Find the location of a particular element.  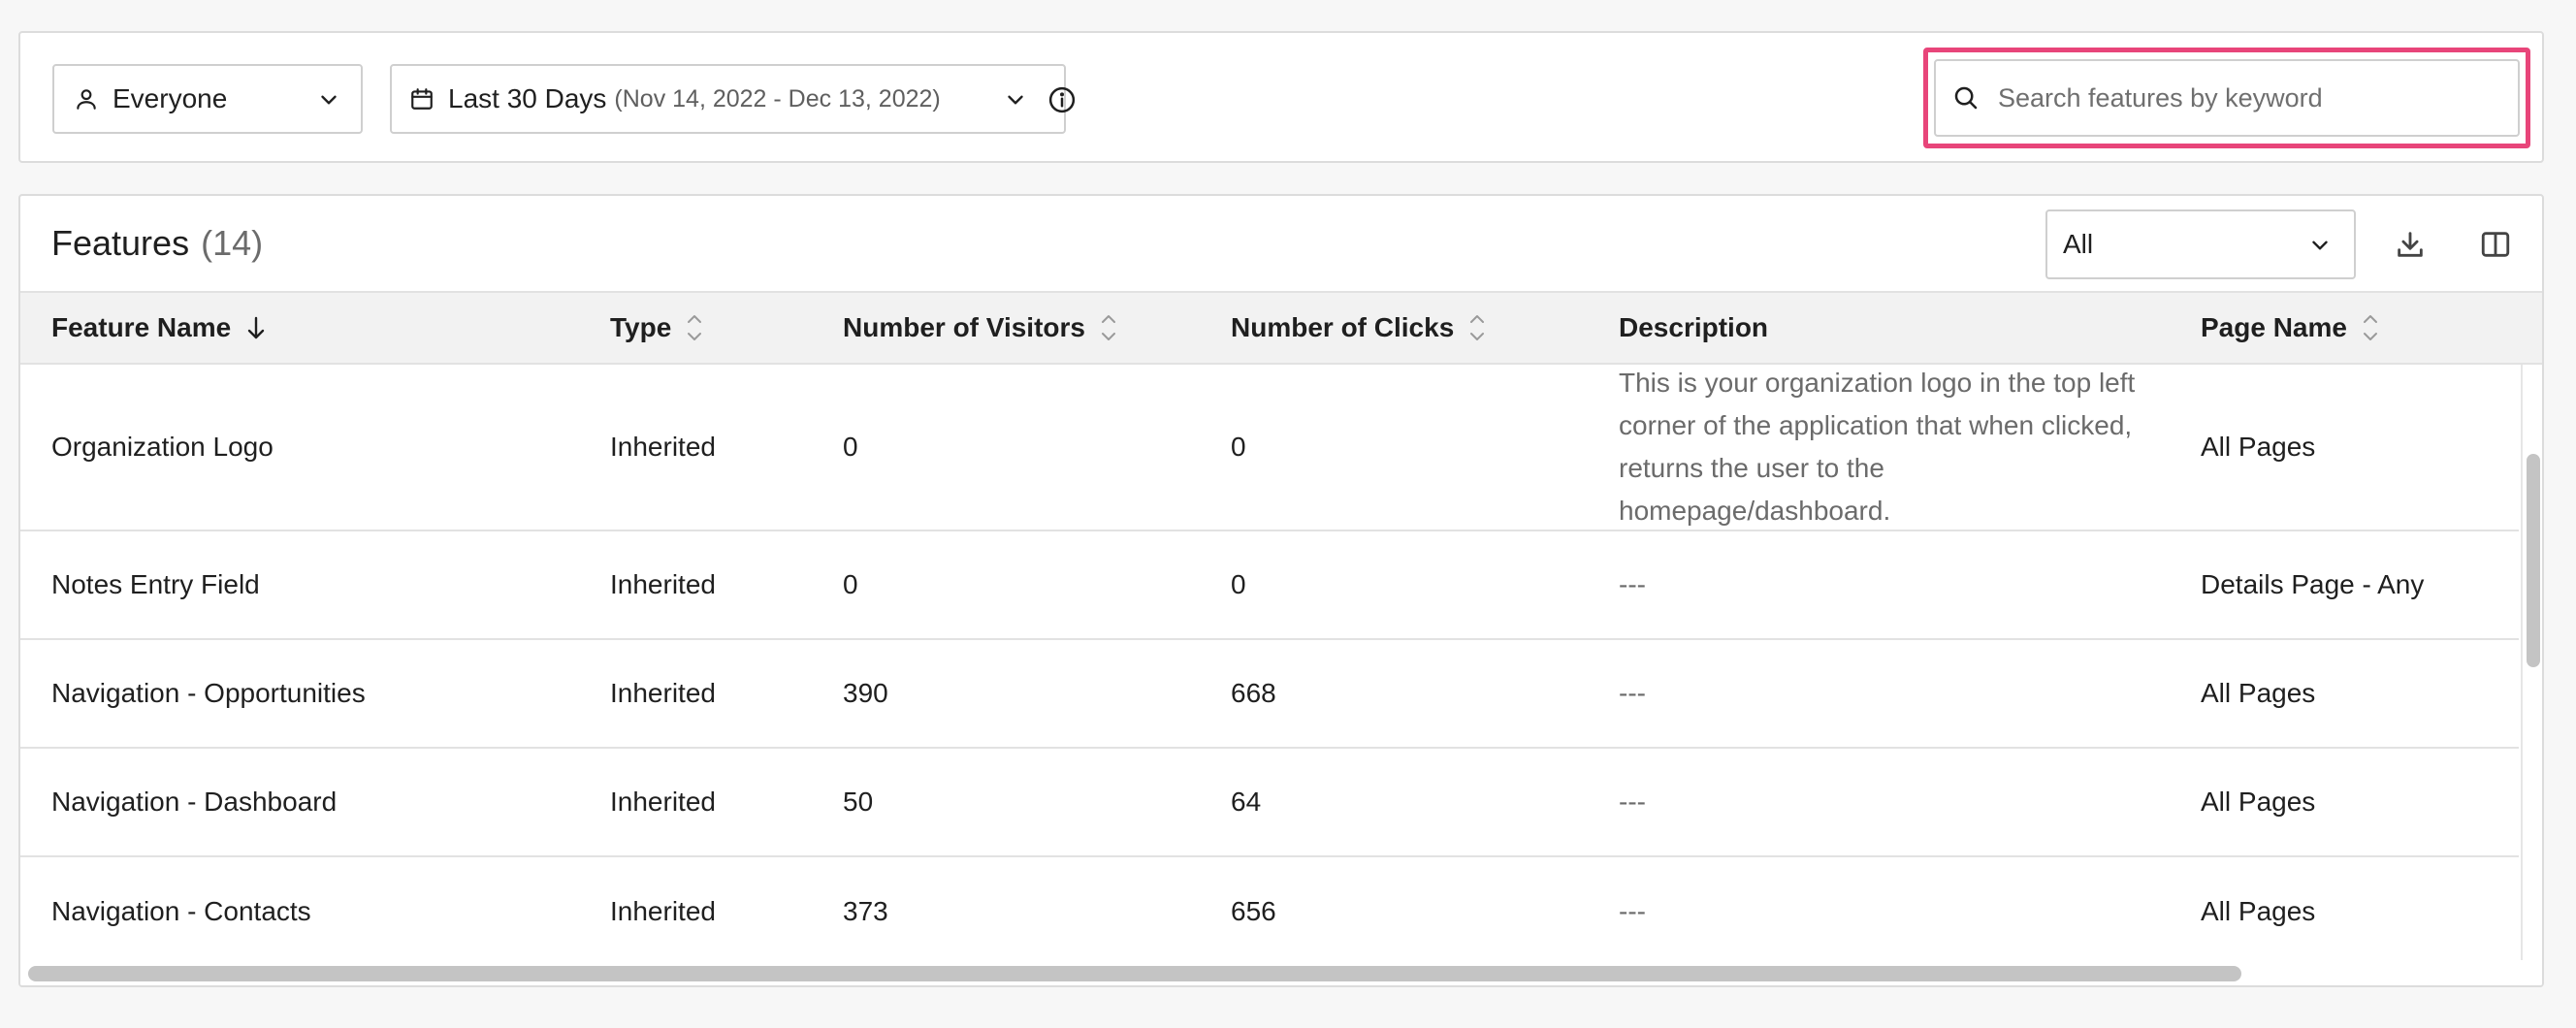

cell-clicks: 64 is located at coordinates (1246, 802).